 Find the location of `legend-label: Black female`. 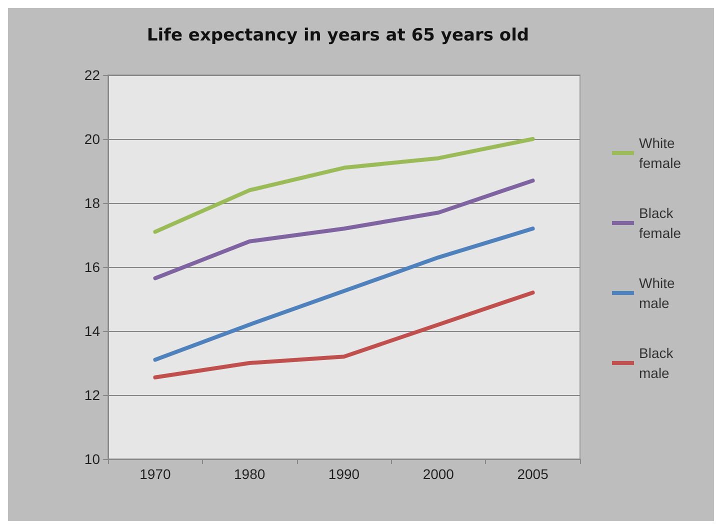

legend-label: Black female is located at coordinates (660, 223).